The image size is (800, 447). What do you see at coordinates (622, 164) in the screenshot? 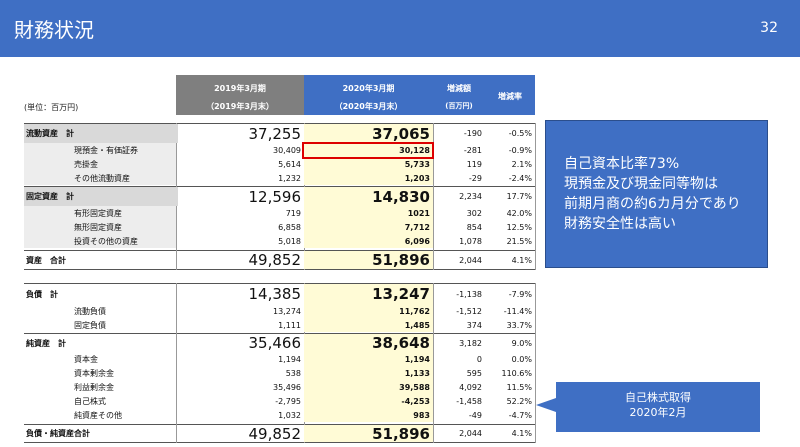
I see `callout-line: 自己資本比率73%` at bounding box center [622, 164].